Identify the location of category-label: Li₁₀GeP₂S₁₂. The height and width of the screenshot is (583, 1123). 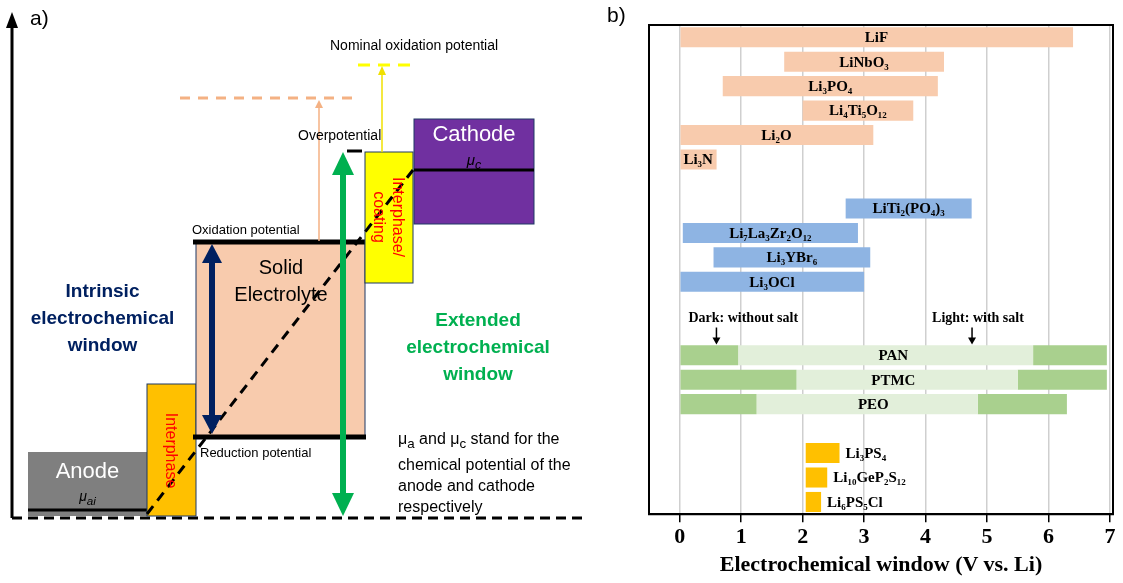
(869, 477).